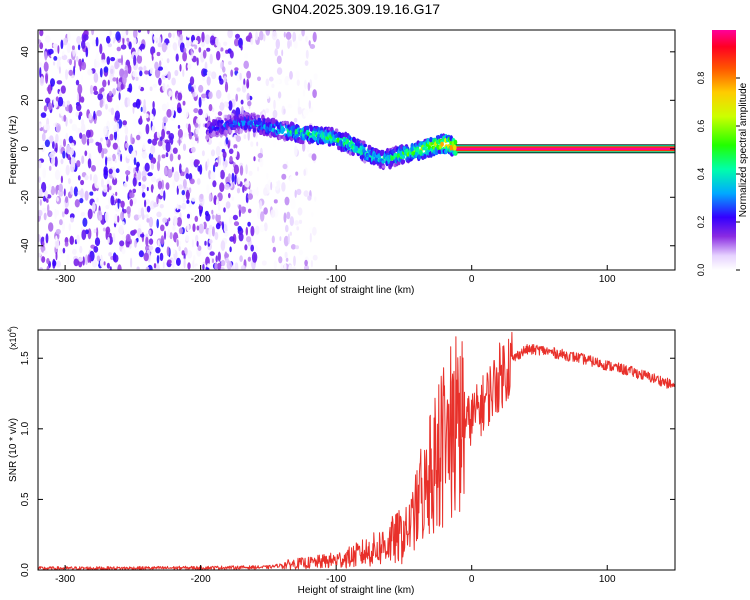  I want to click on colorbar-tick-label: 0.2, so click(701, 222).